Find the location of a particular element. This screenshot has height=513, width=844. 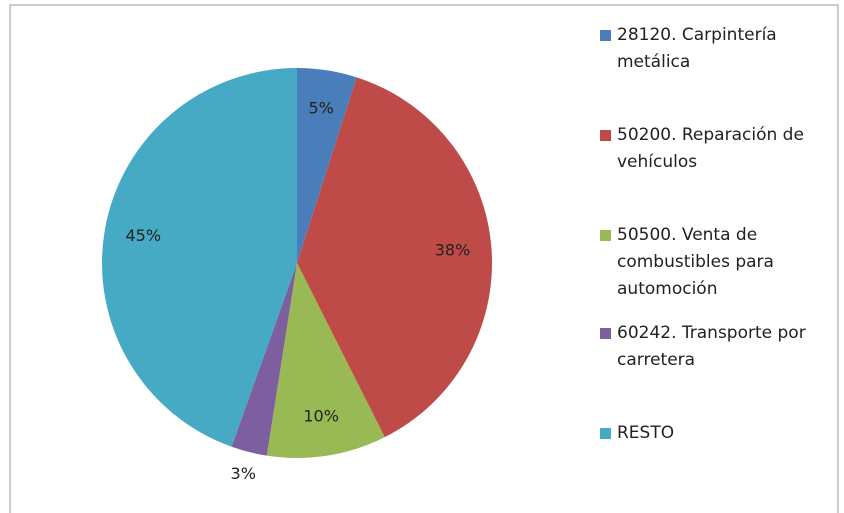

data-label: 10% is located at coordinates (321, 416).